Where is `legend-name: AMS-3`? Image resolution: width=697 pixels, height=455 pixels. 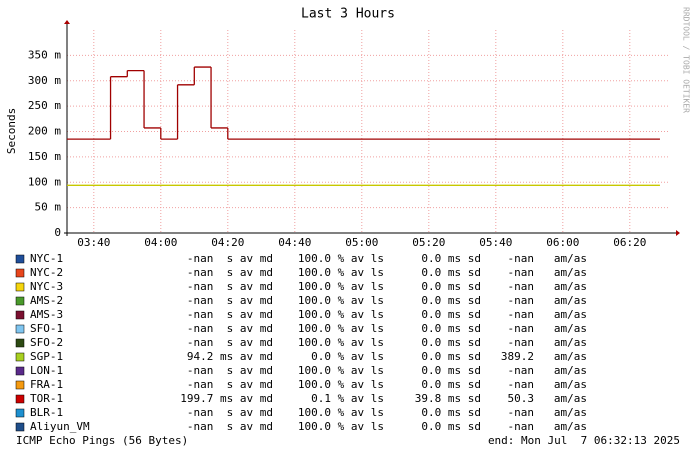 legend-name: AMS-3 is located at coordinates (46, 314).